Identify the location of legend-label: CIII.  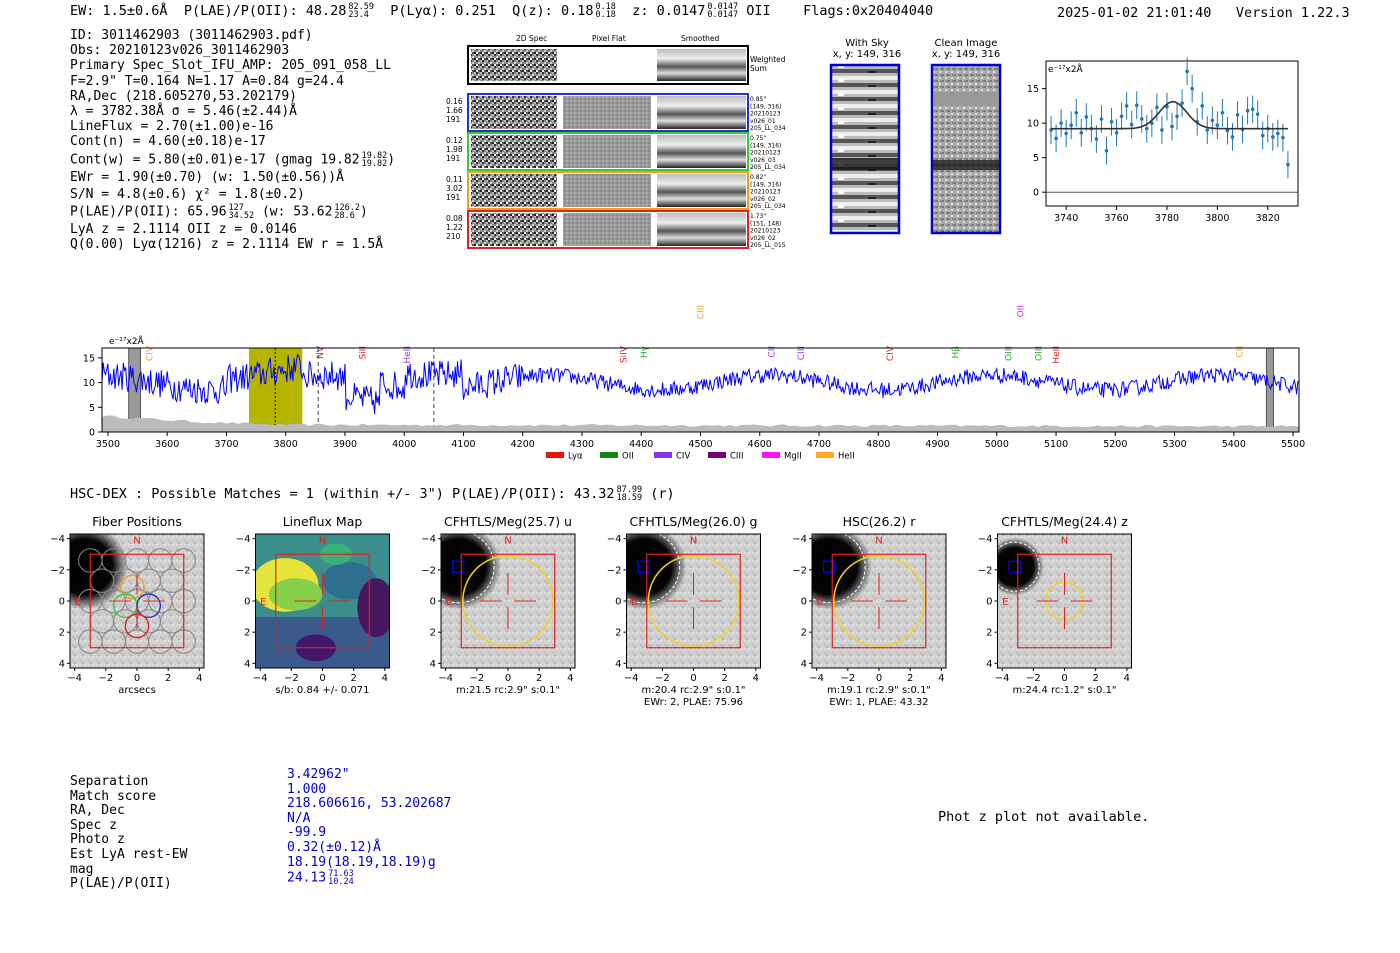
(736, 457).